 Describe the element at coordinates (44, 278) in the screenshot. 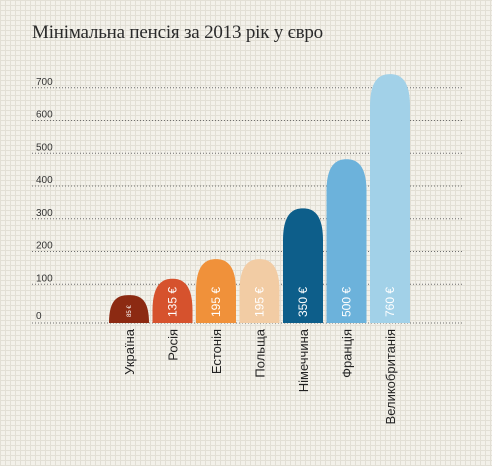

I see `y-tick-label-100: 100` at that location.